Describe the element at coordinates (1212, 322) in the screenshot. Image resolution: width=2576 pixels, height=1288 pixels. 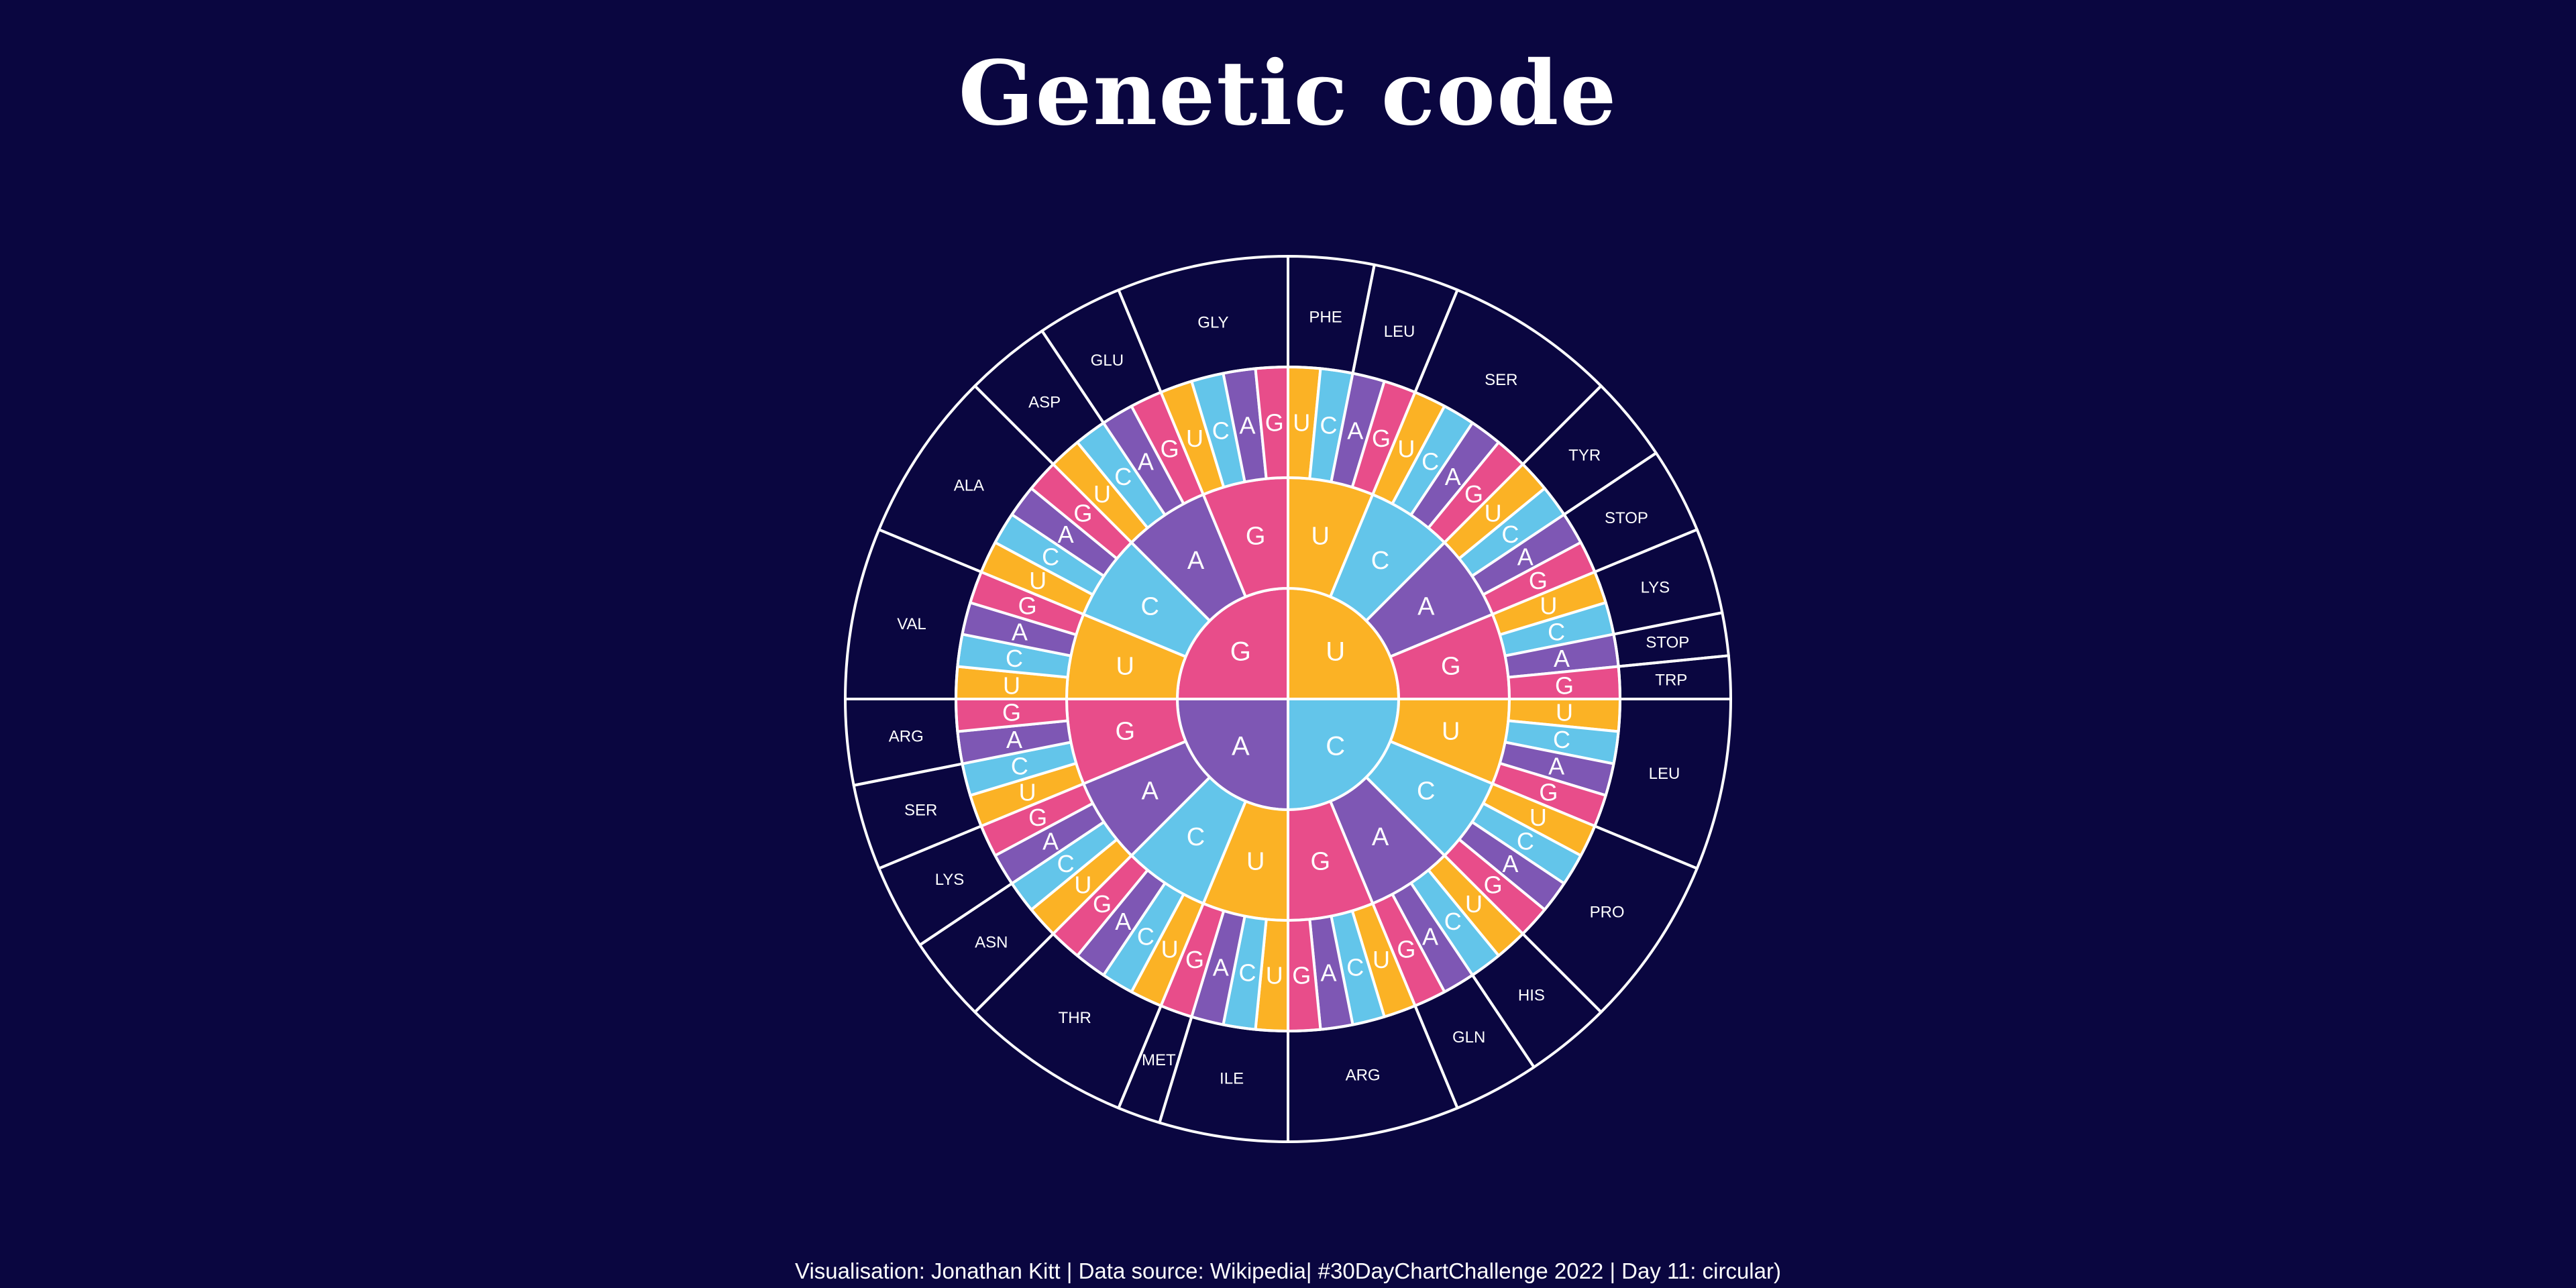
I see `amino-label-gly: GLY` at that location.